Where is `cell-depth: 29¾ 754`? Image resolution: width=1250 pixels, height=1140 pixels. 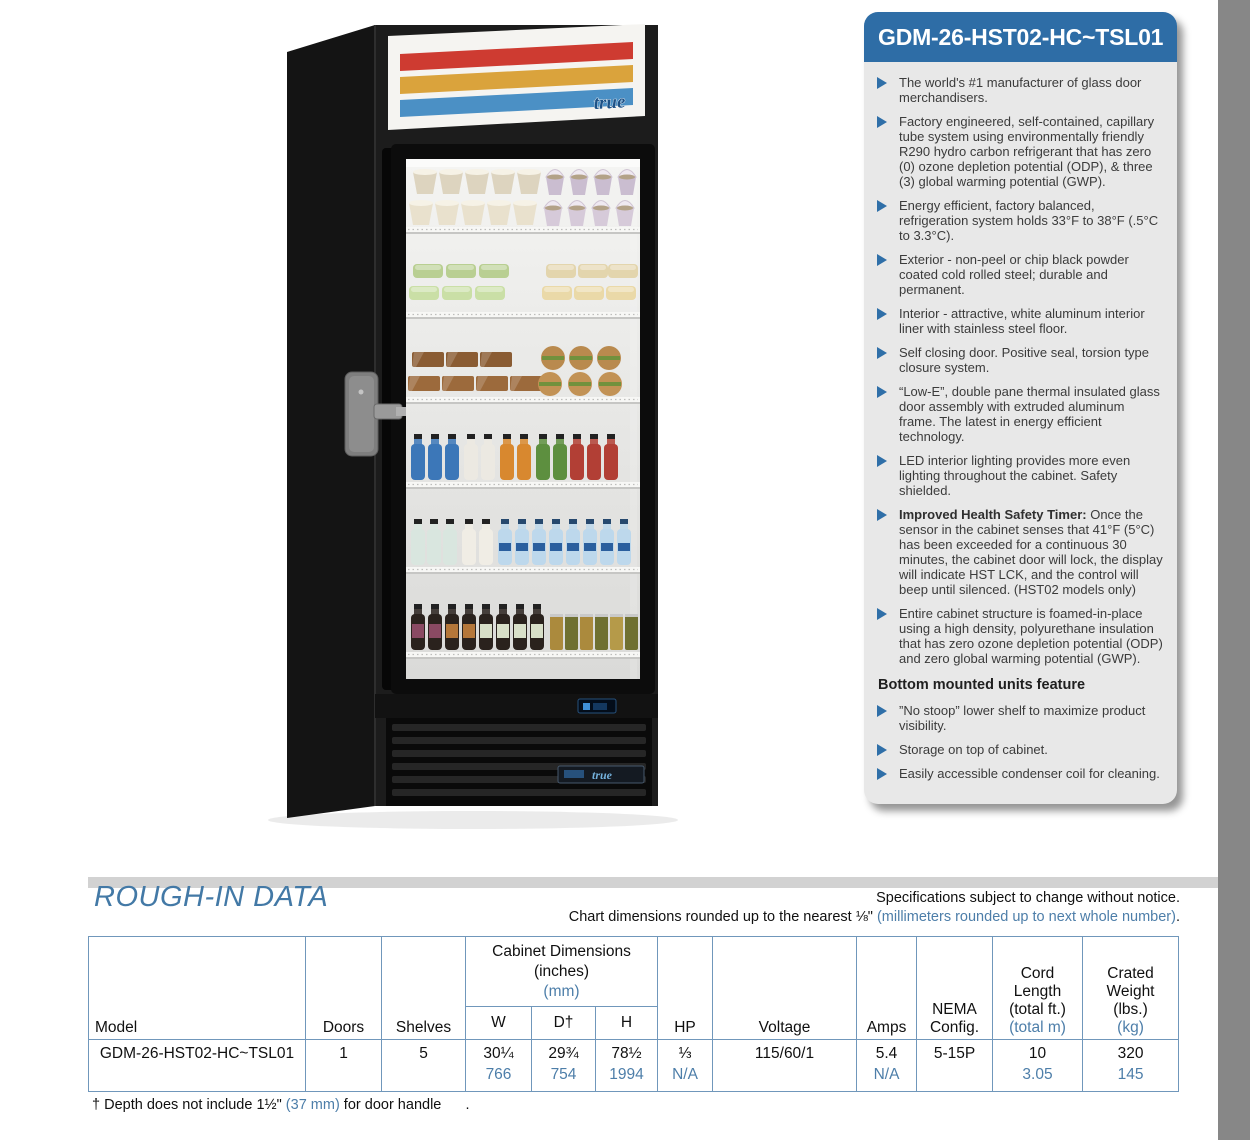 cell-depth: 29¾ 754 is located at coordinates (563, 1065).